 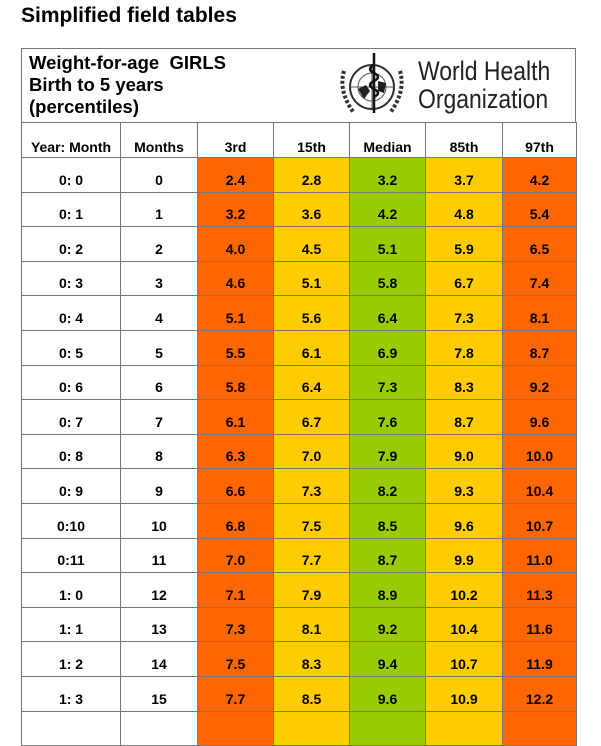 What do you see at coordinates (464, 175) in the screenshot?
I see `table-cell: 3.7` at bounding box center [464, 175].